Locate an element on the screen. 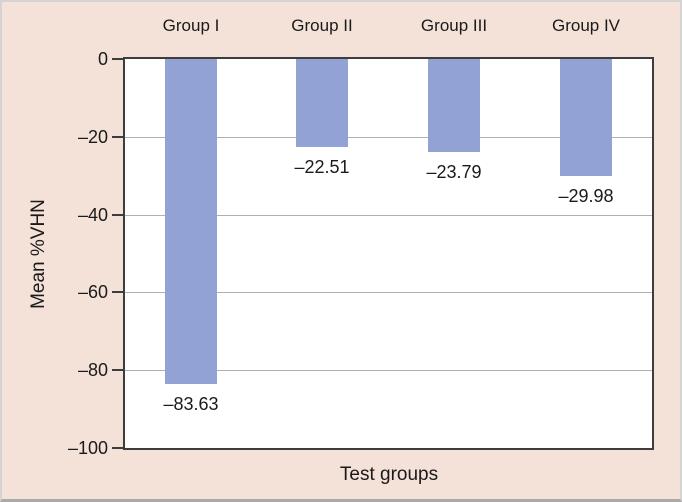 This screenshot has width=682, height=502. bar-value-label: –29.98 is located at coordinates (586, 195).